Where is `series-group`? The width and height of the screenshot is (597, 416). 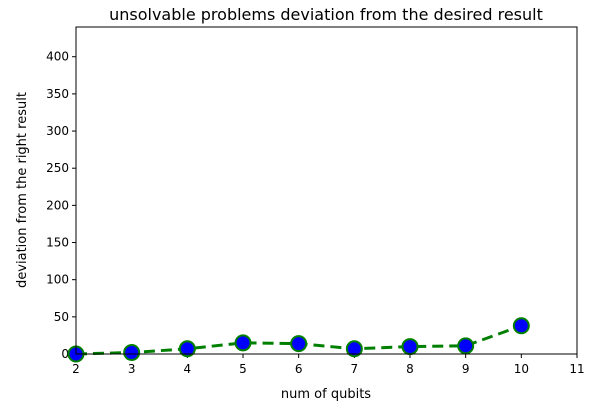
series-group is located at coordinates (298, 340).